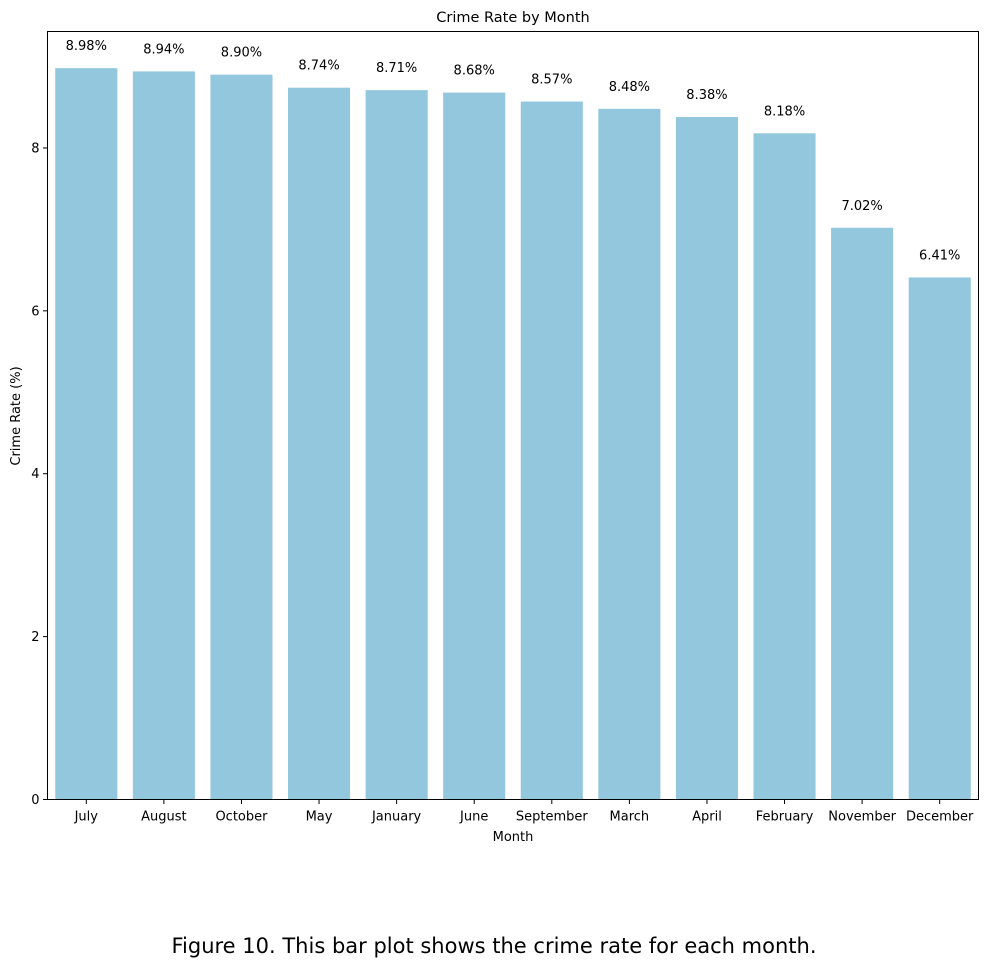 The width and height of the screenshot is (988, 971). What do you see at coordinates (862, 817) in the screenshot?
I see `x-tick-label: November` at bounding box center [862, 817].